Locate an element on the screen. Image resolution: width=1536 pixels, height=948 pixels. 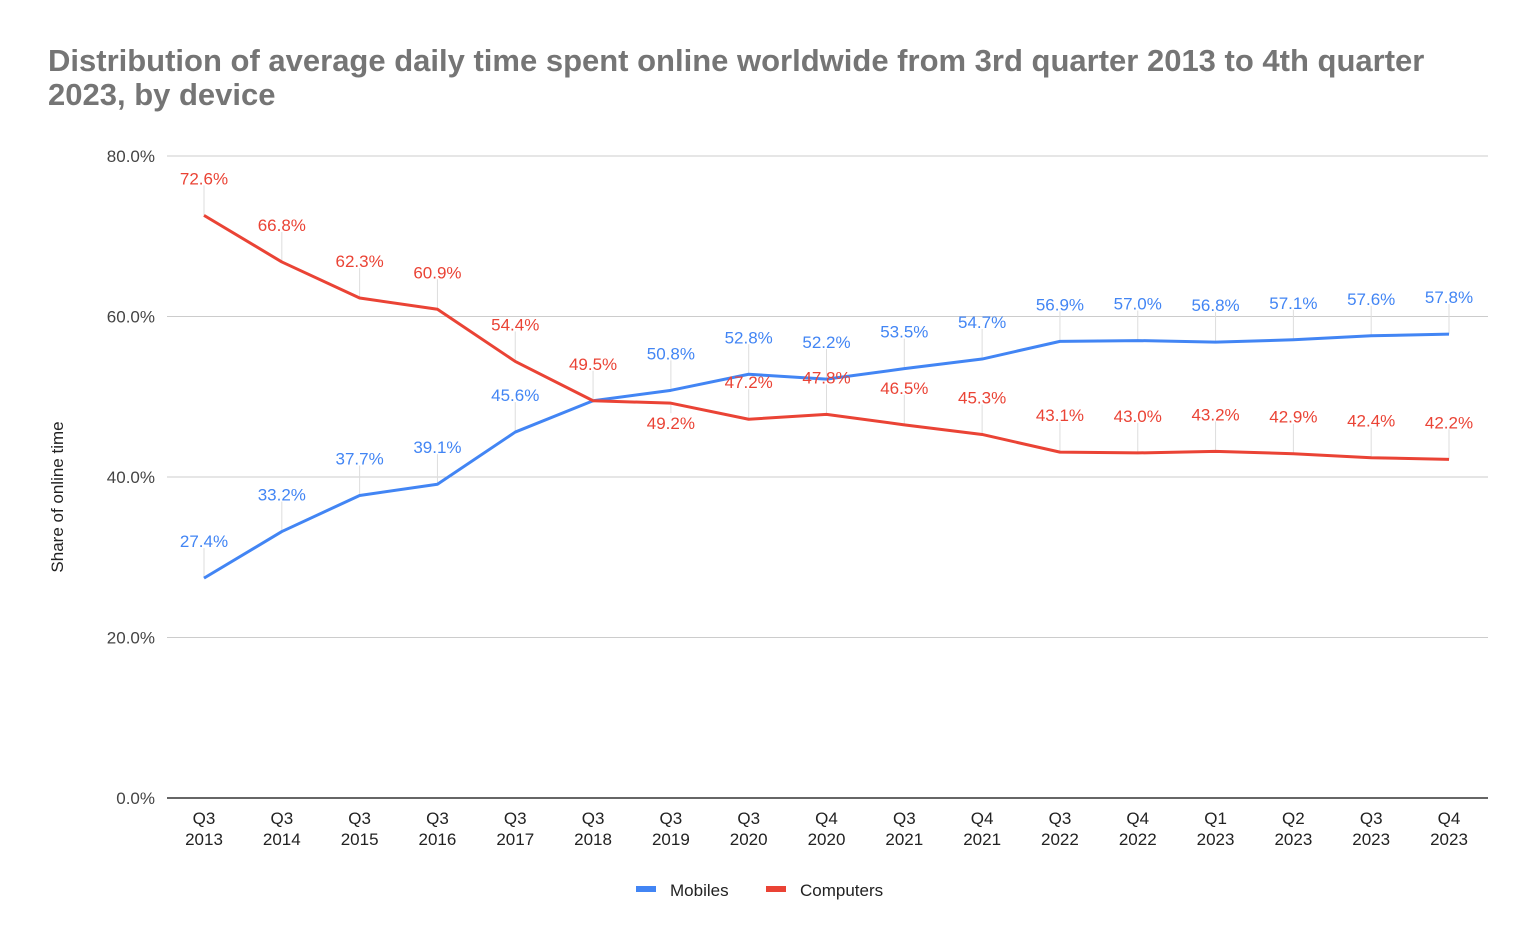
y-tick-label: 60.0% is located at coordinates (131, 317).